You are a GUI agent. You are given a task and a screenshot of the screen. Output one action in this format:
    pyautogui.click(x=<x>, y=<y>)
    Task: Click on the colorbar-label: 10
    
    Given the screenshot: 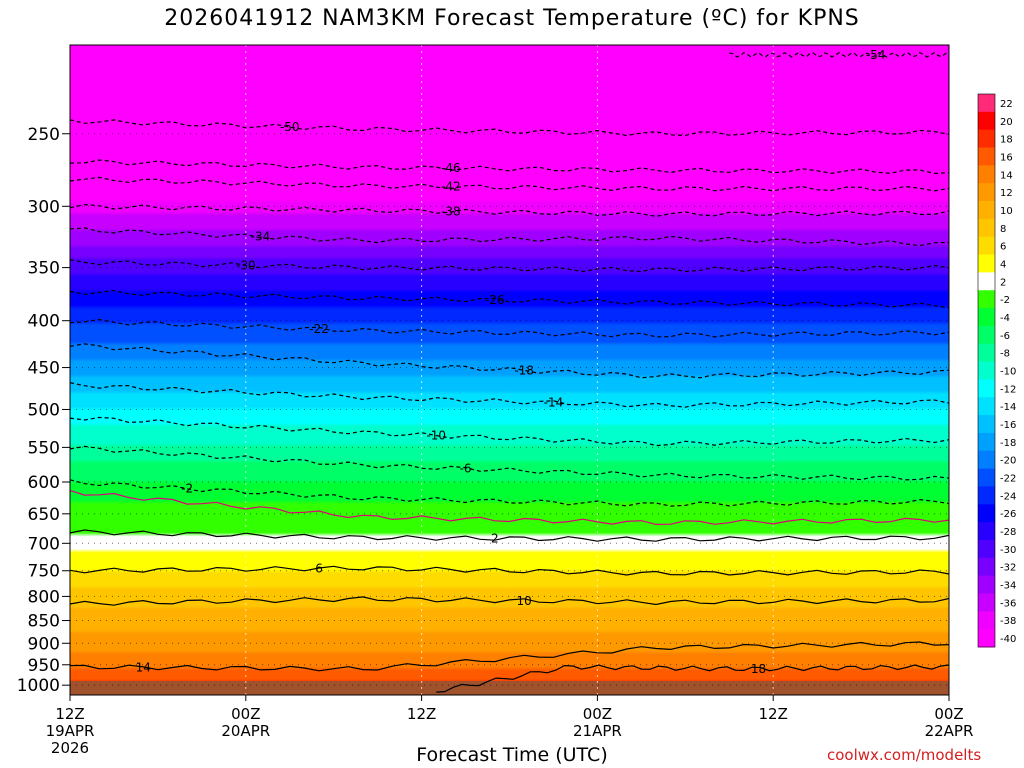 What is the action you would take?
    pyautogui.click(x=1006, y=211)
    